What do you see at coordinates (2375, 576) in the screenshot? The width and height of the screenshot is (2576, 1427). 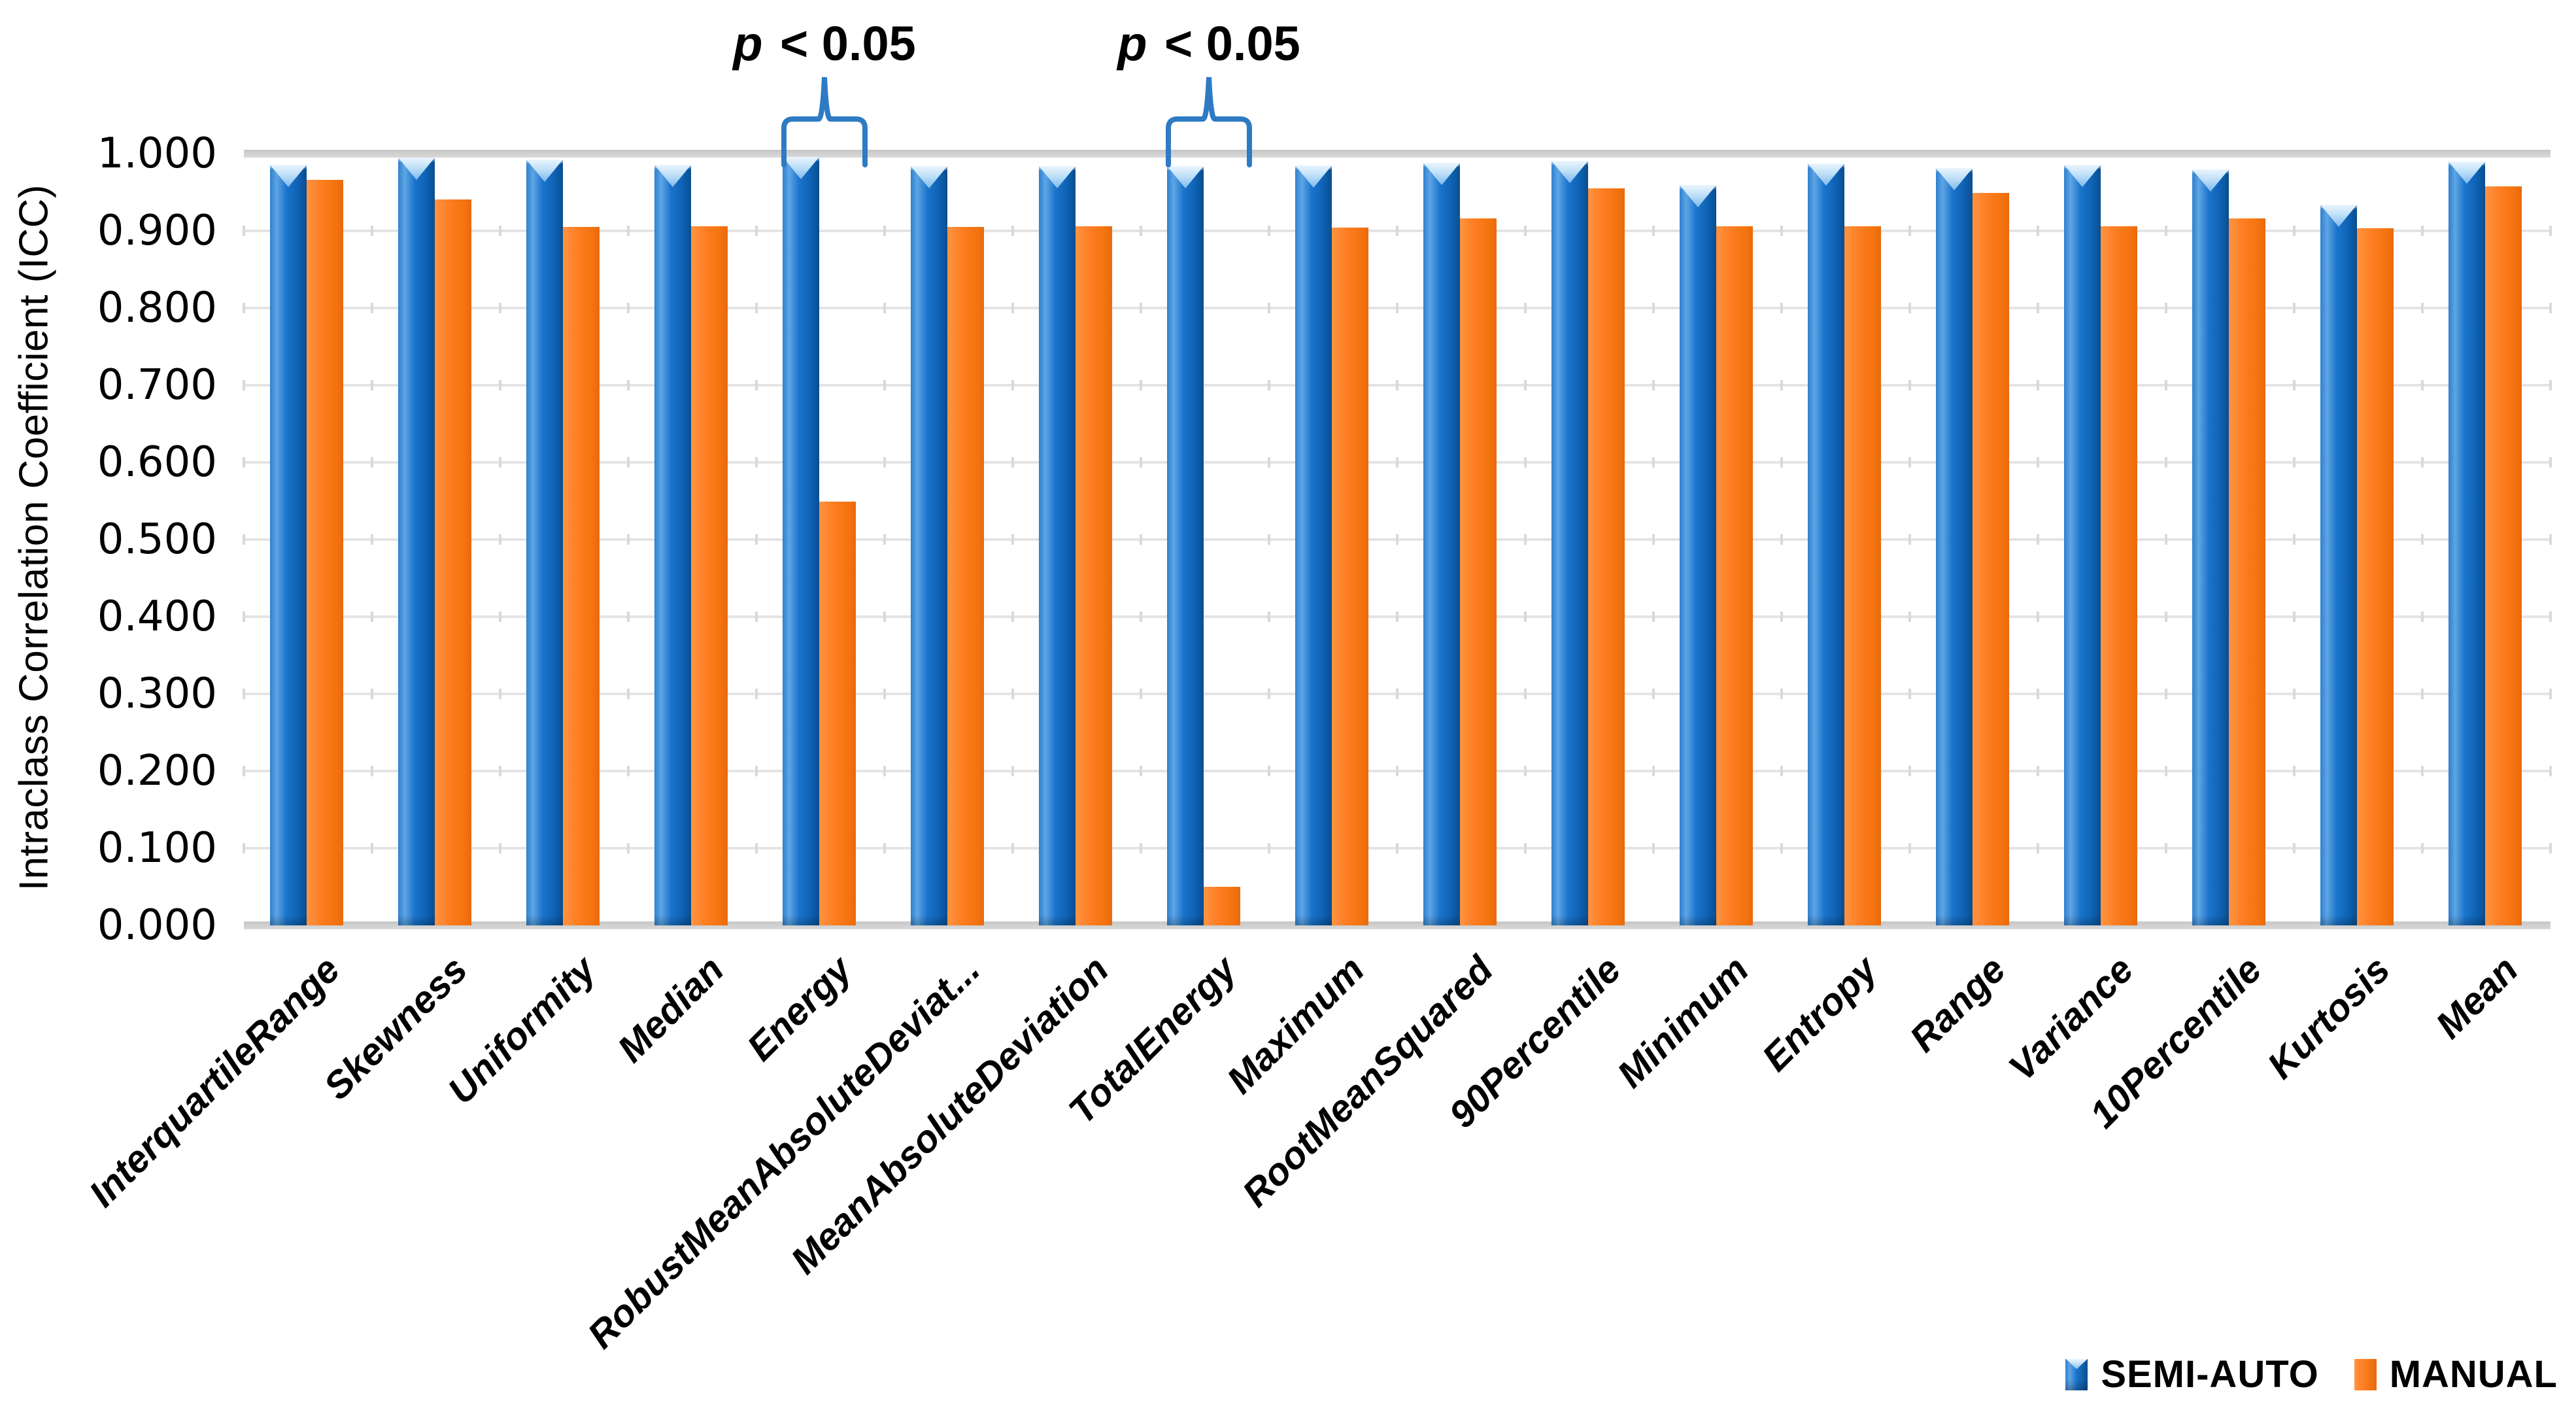 I see `bar-manual-Kurtosis` at bounding box center [2375, 576].